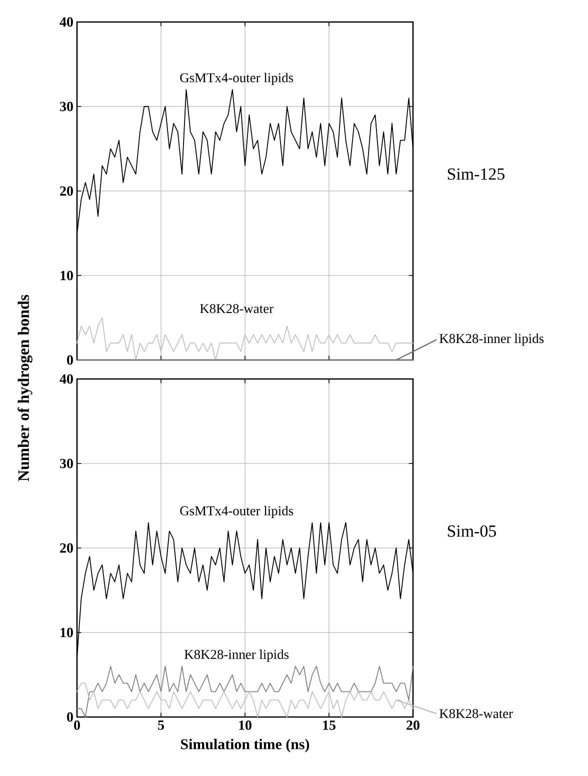 The image size is (588, 776). I want to click on x-axis-title: Simulation time (ns), so click(245, 745).